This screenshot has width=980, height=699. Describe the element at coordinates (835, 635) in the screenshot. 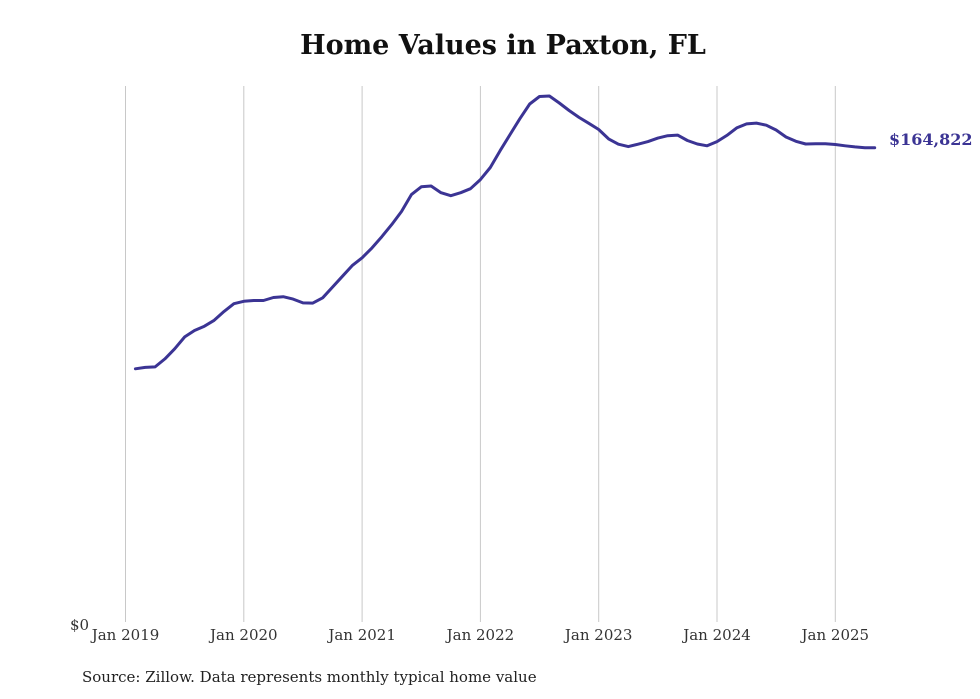

I see `x-tick-label: Jan 2025` at that location.